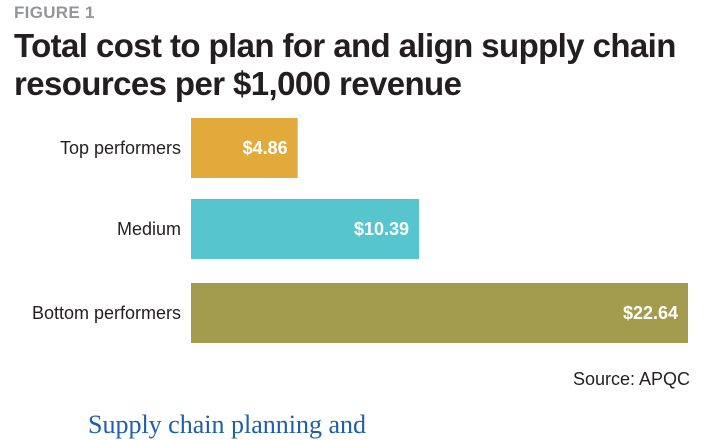  Describe the element at coordinates (54, 12) in the screenshot. I see `figure-label: FIGURE 1` at that location.